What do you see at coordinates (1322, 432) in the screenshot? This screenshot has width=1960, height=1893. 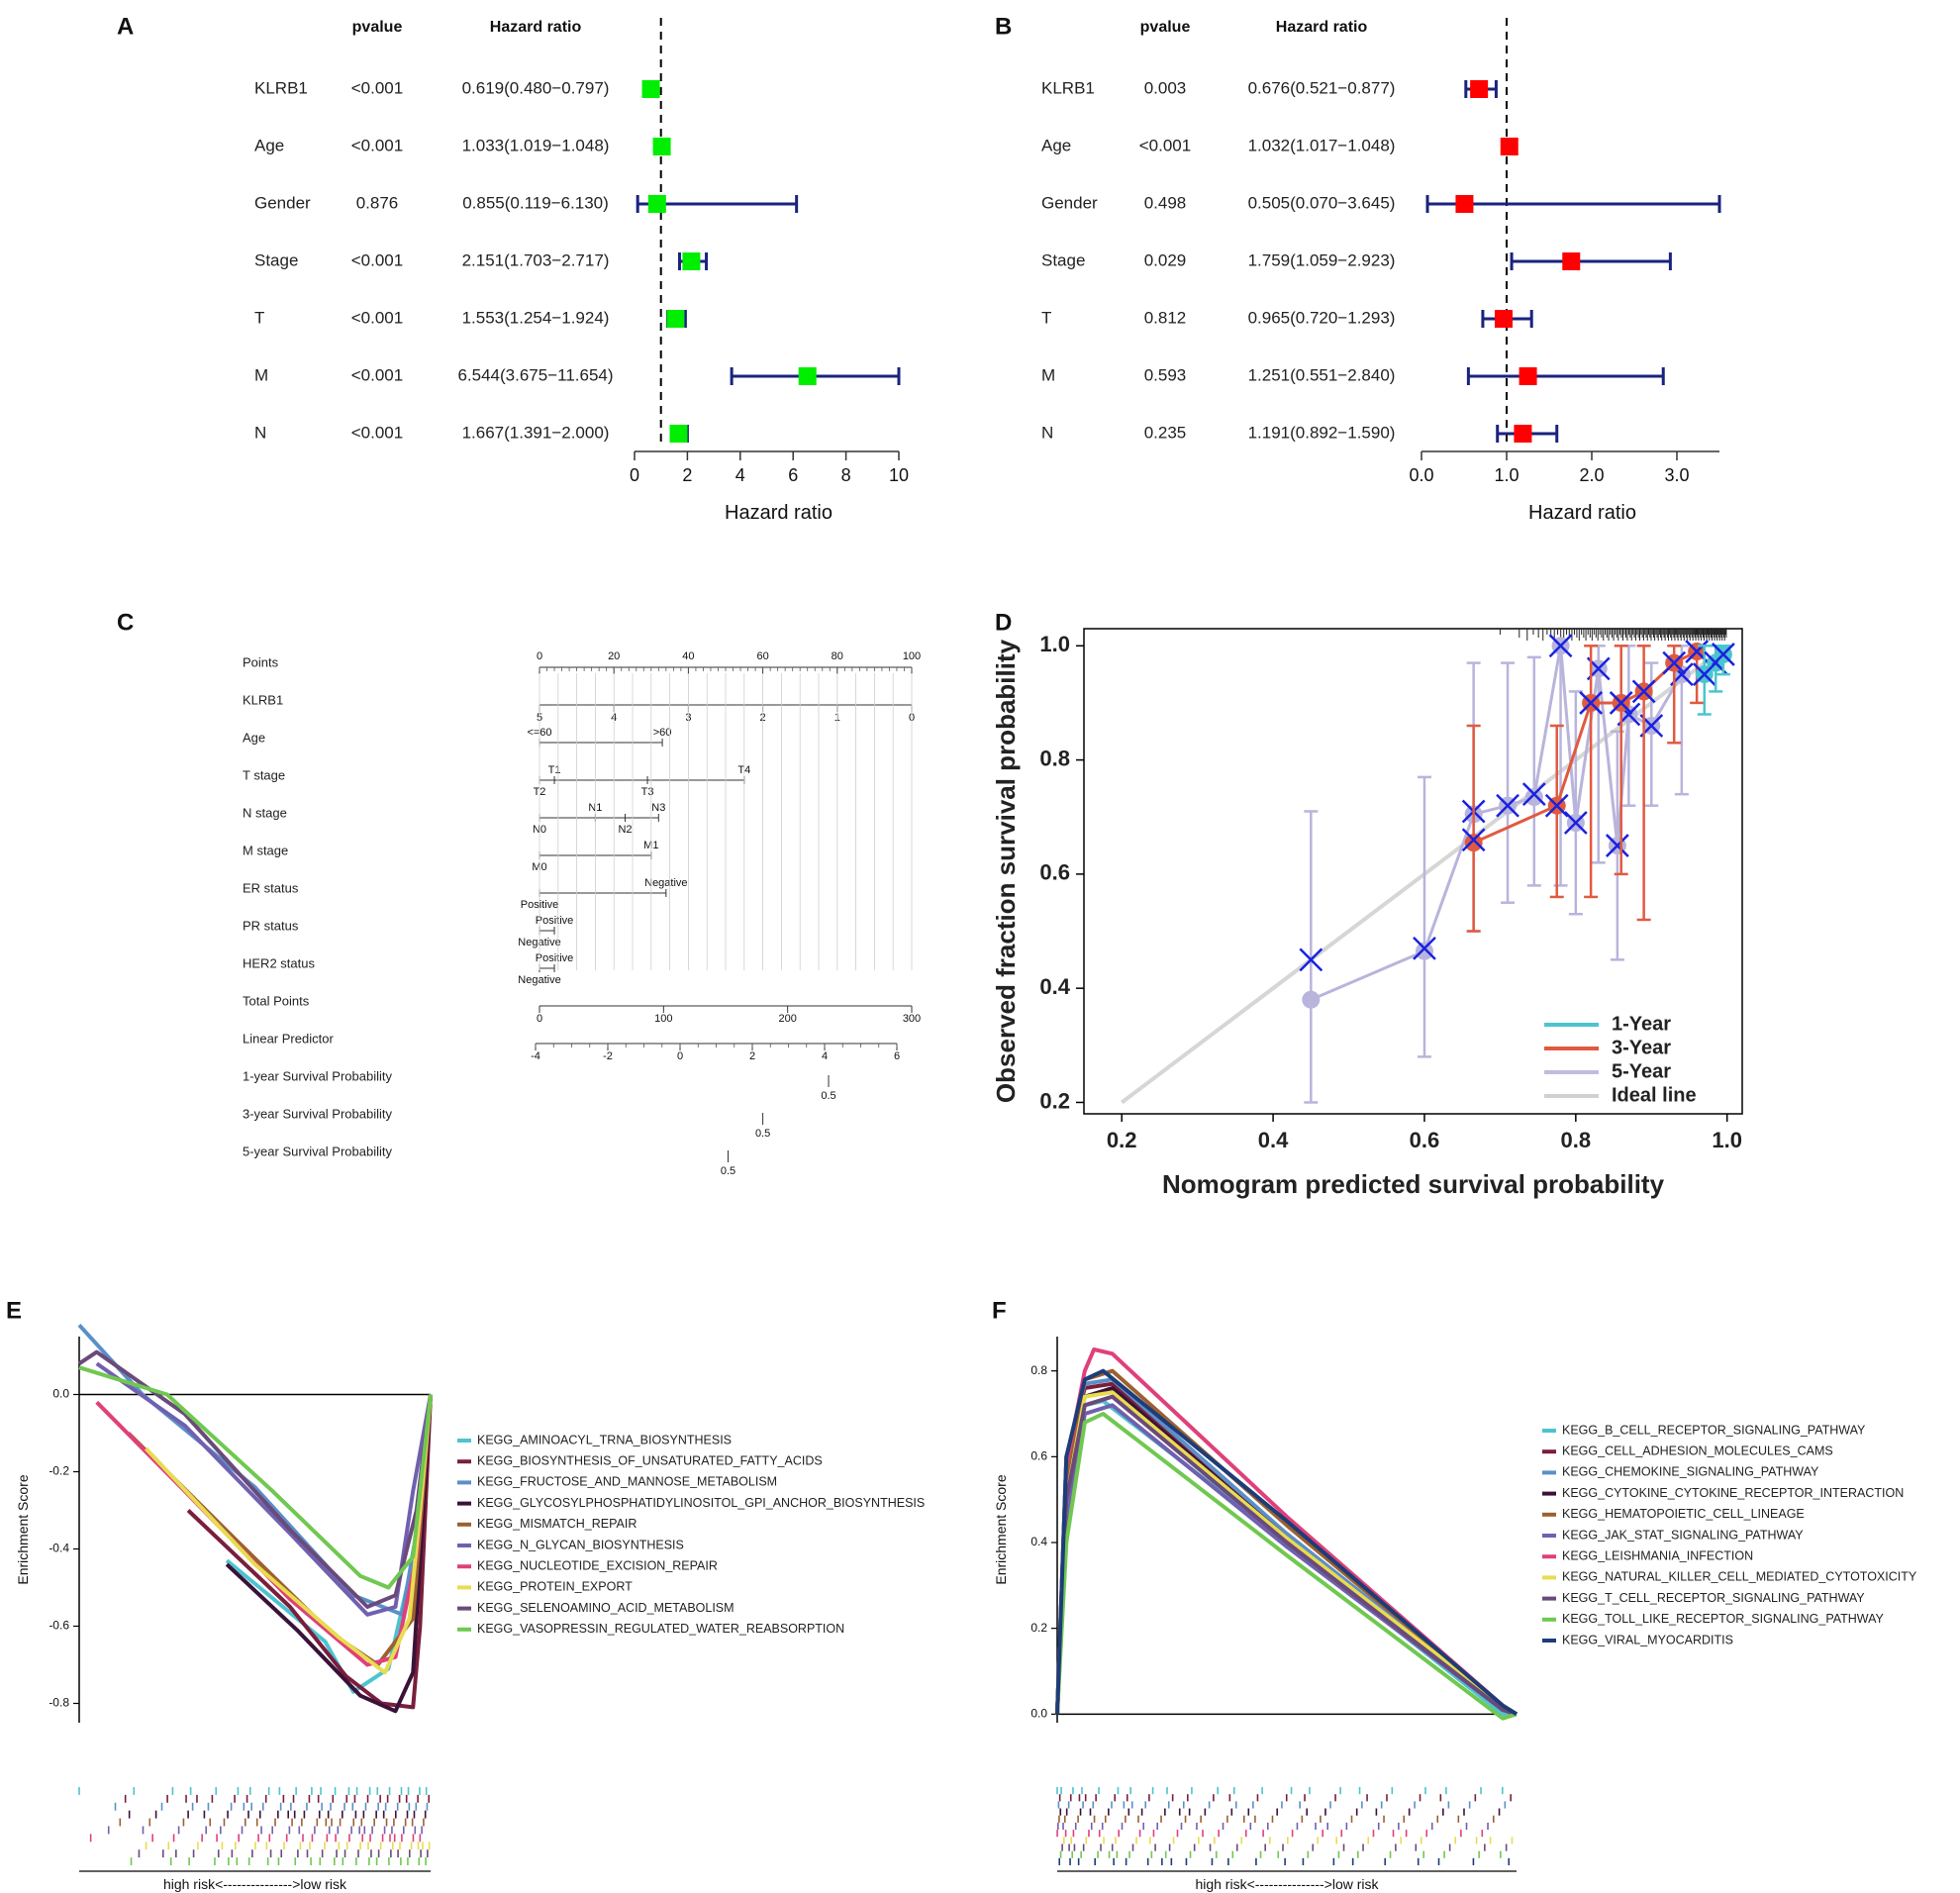 I see `row-hr-text-b: 1.191(0.892−1.590)` at bounding box center [1322, 432].